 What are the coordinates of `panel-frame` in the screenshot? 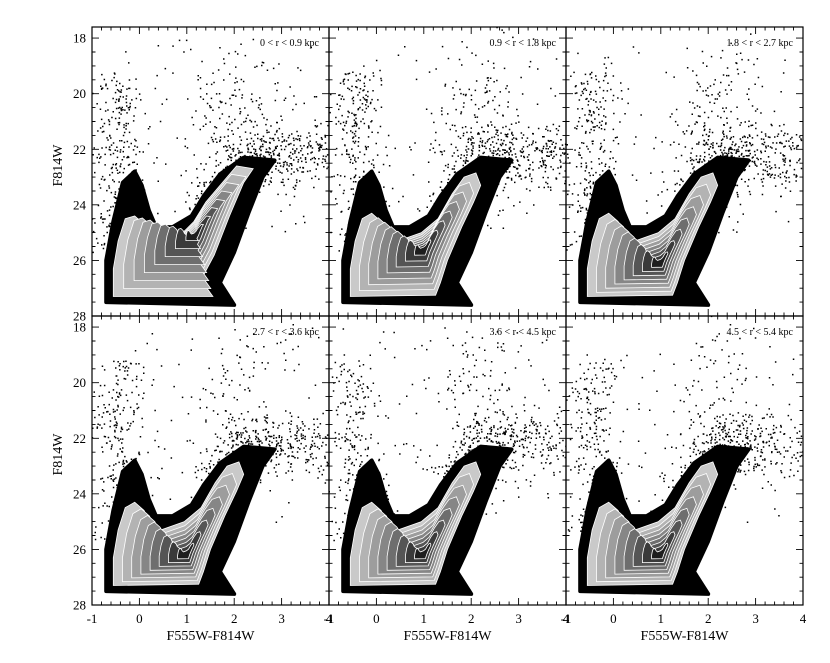 It's located at (684, 460).